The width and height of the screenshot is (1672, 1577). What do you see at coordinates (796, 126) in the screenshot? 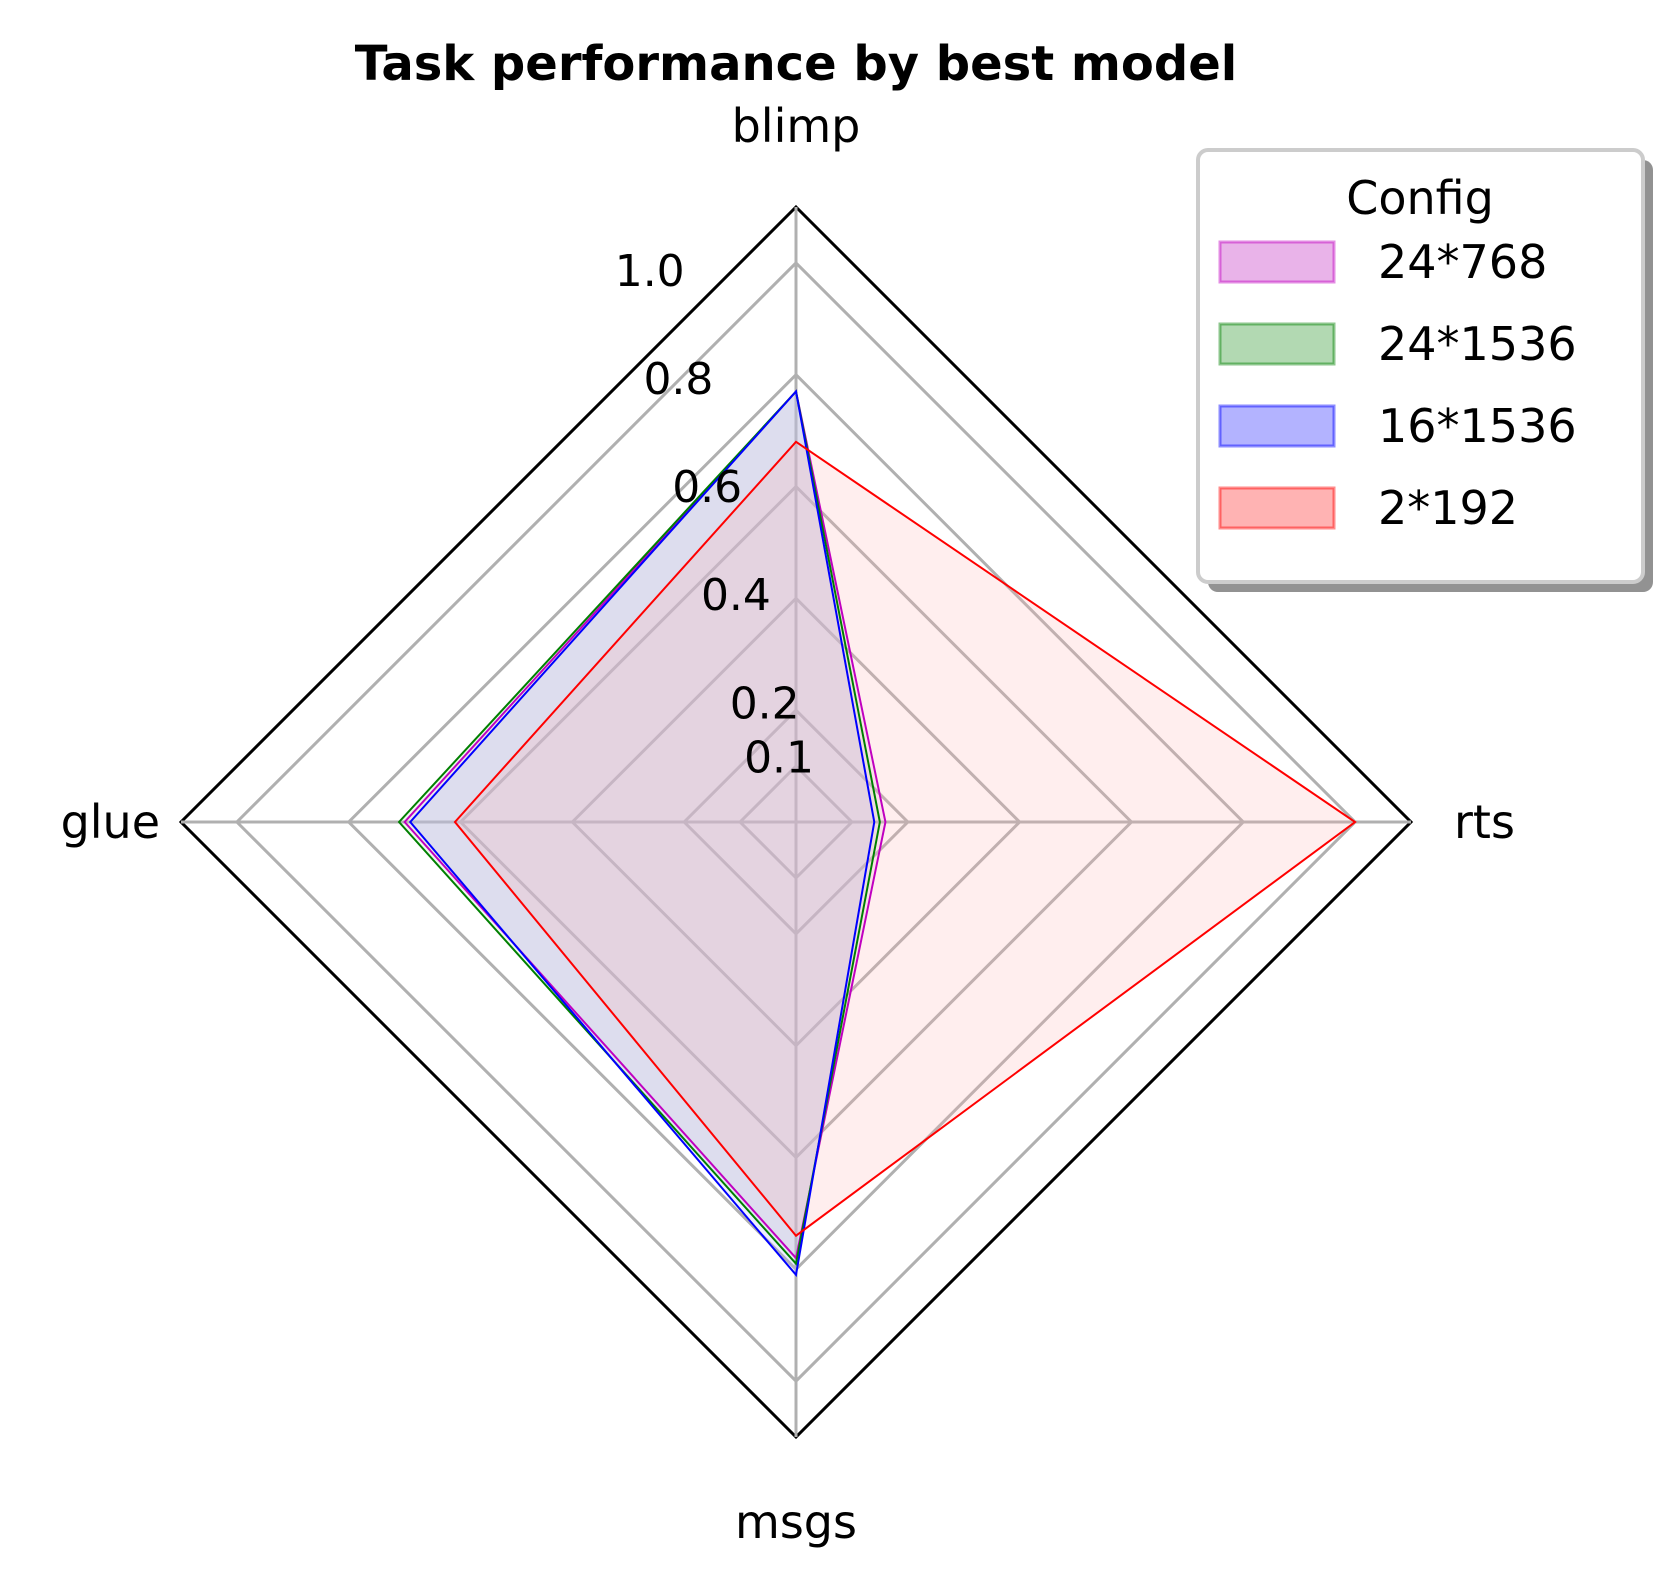
I see `axis-label-blimp: blimp` at bounding box center [796, 126].